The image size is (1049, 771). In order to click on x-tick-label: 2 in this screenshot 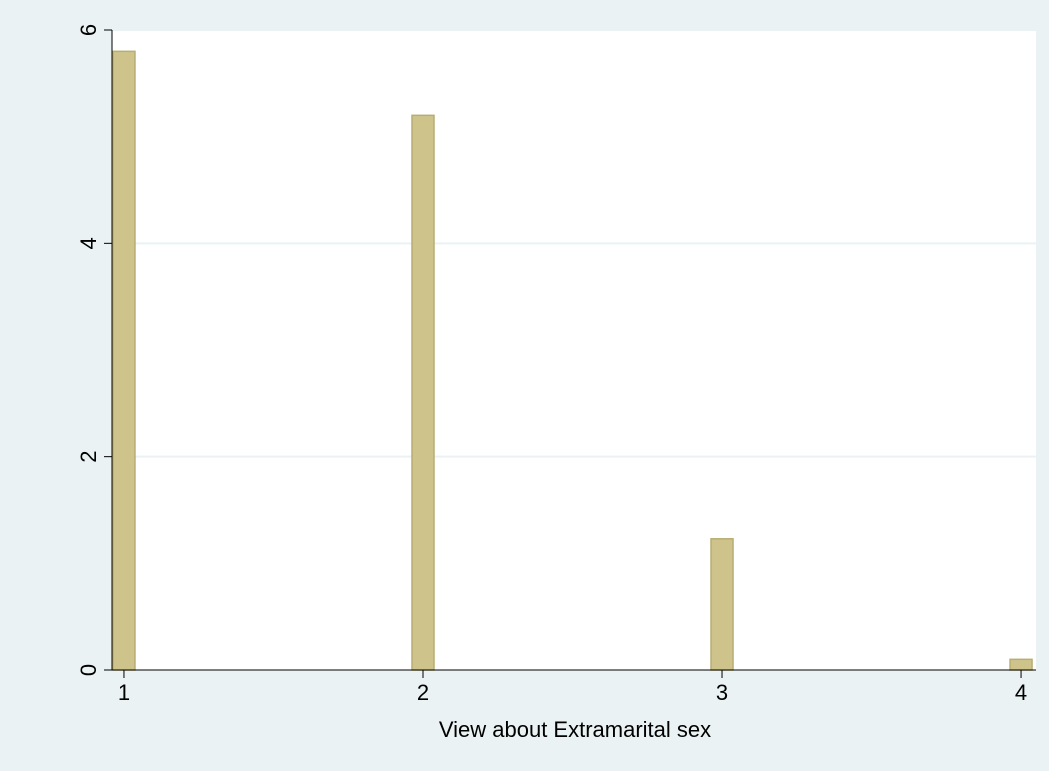, I will do `click(423, 692)`.